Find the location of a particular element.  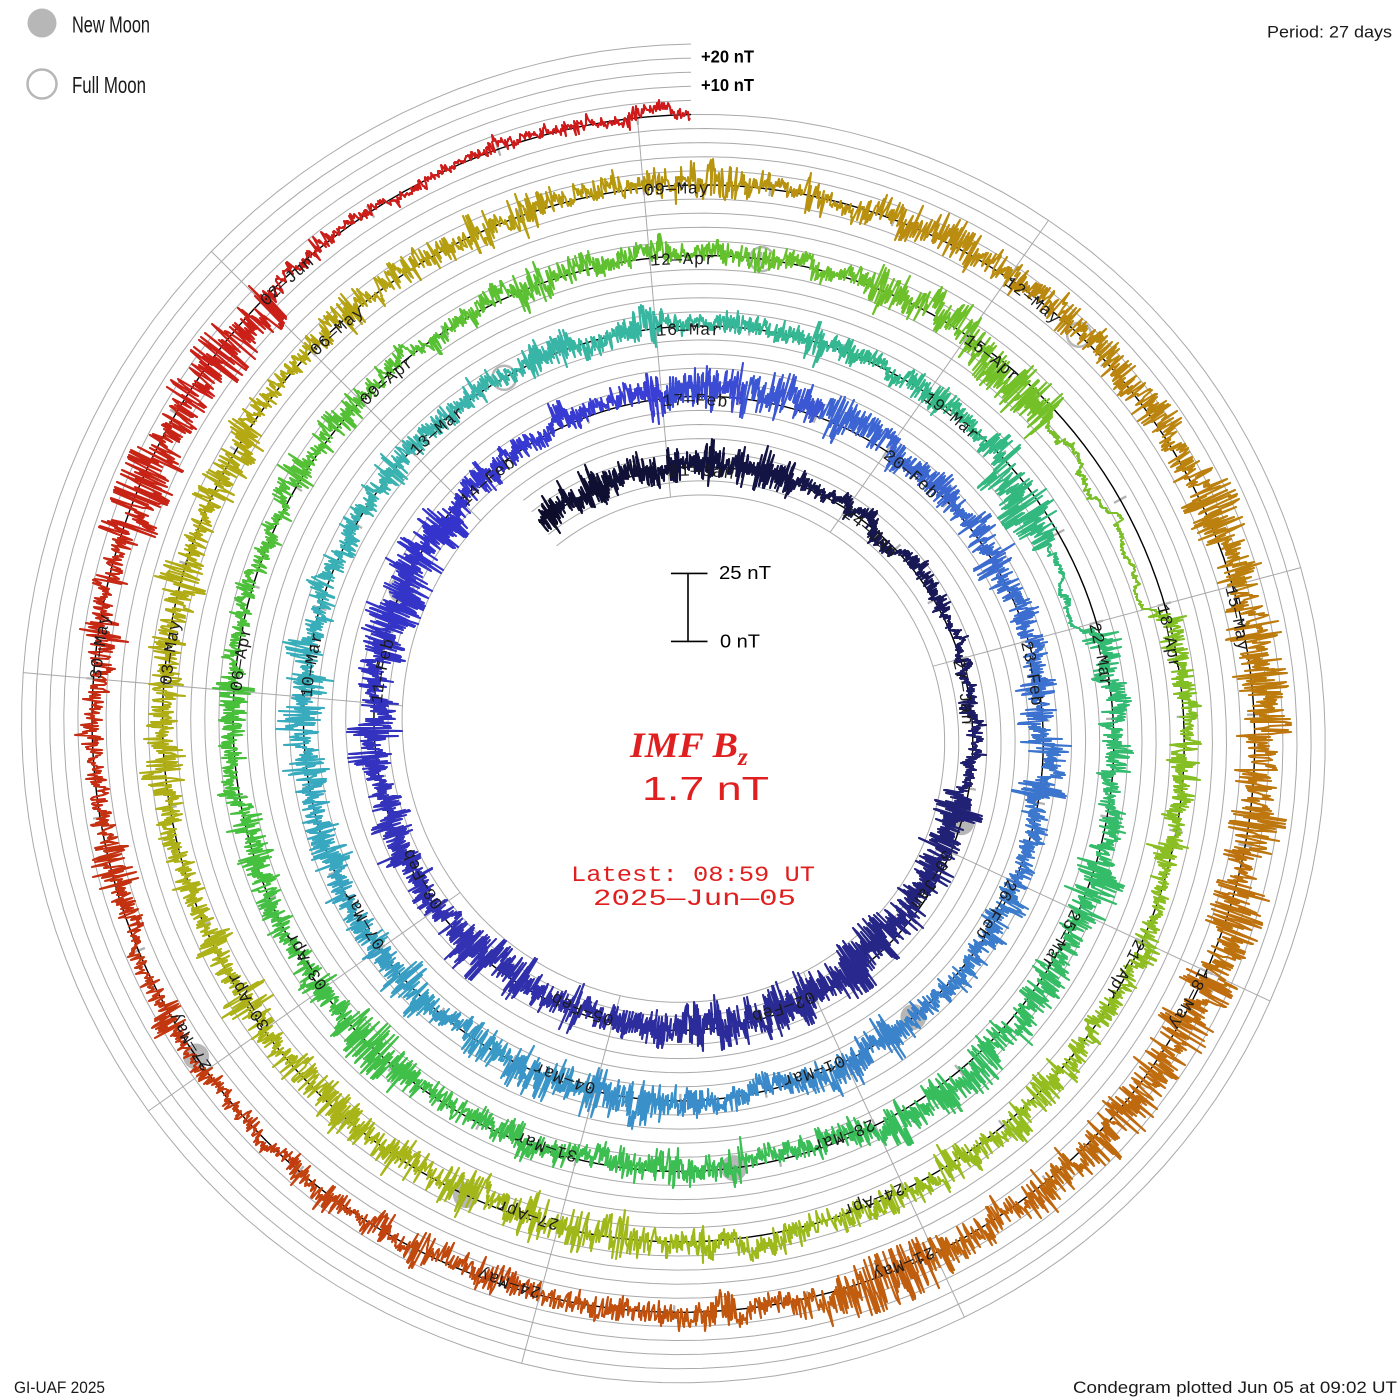

svg-text: 1.7 nT is located at coordinates (705, 788).